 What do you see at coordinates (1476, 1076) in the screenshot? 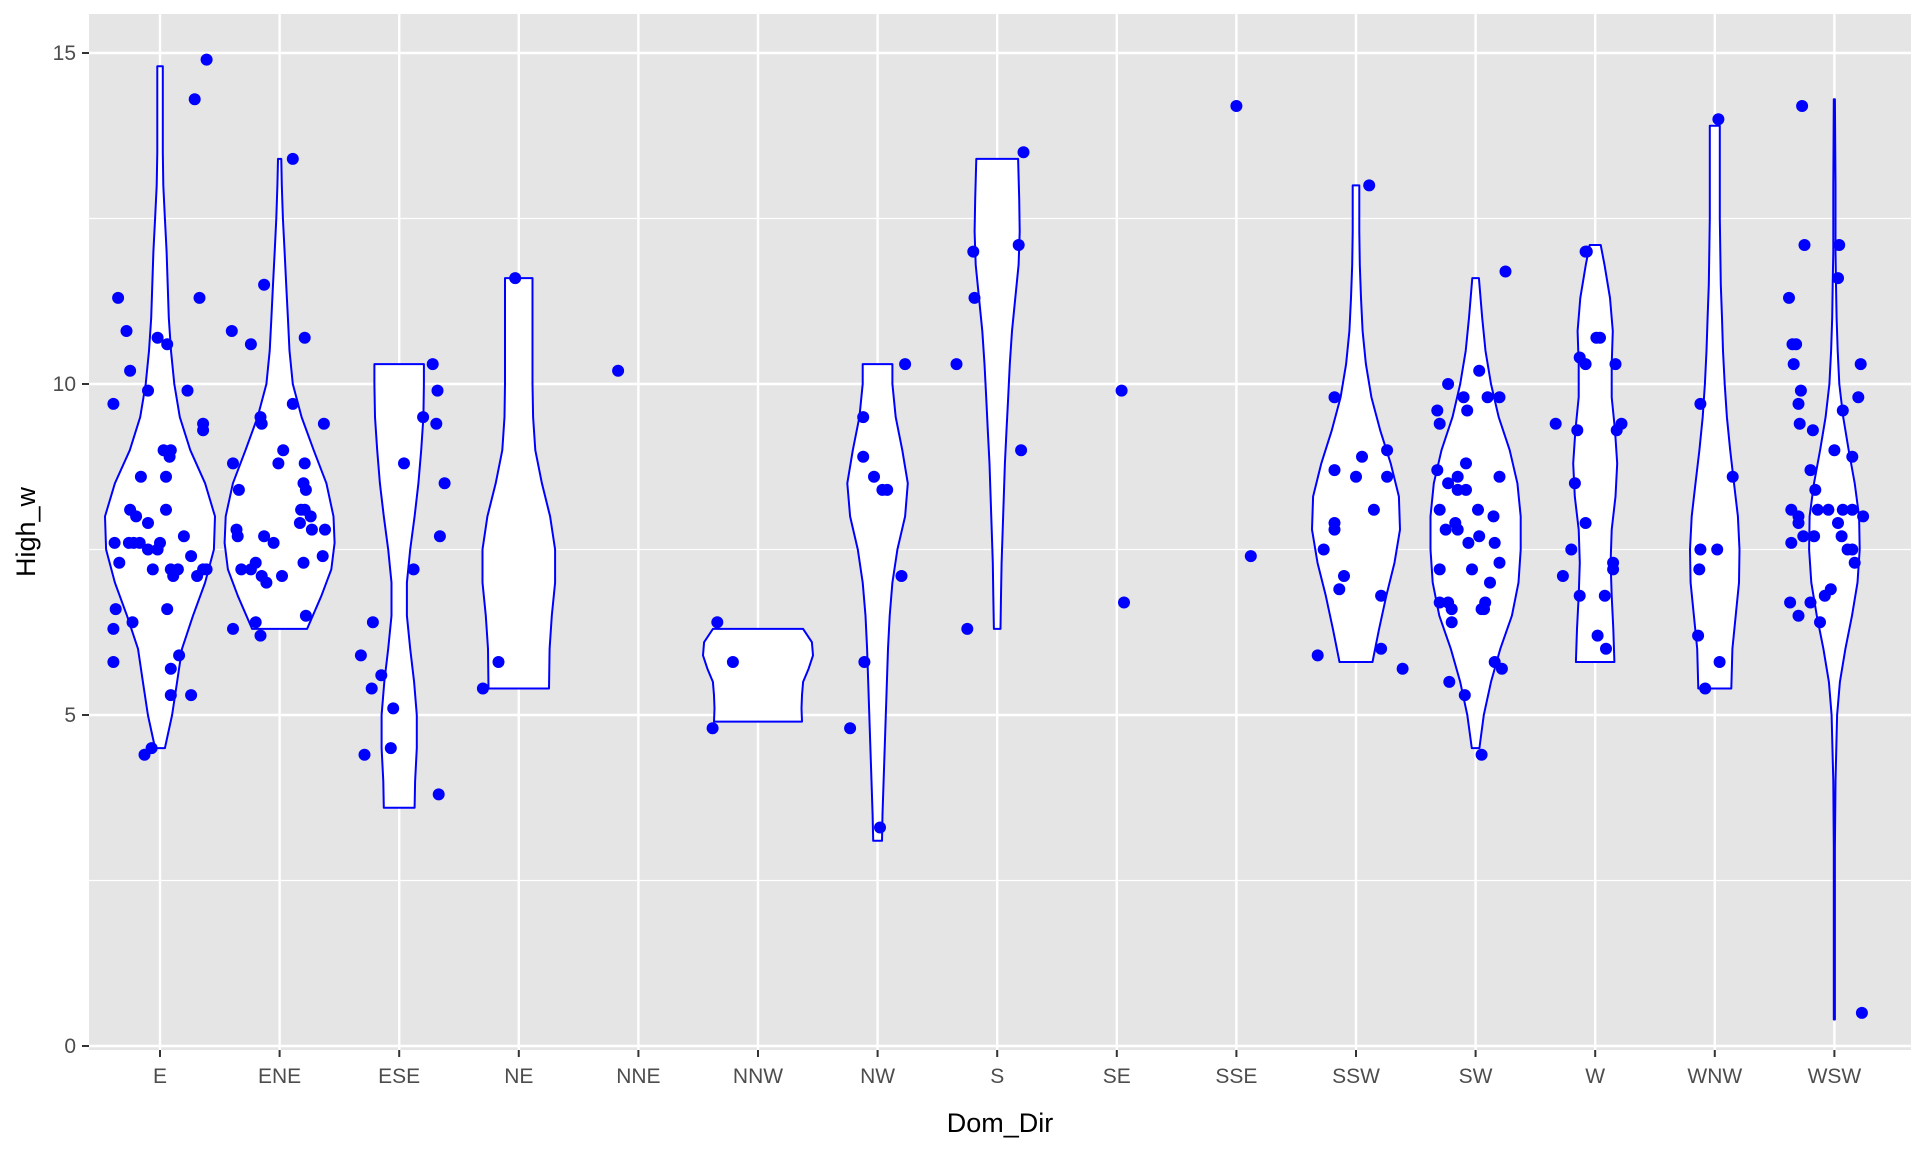
I see `x-tick-label: SW` at bounding box center [1476, 1076].